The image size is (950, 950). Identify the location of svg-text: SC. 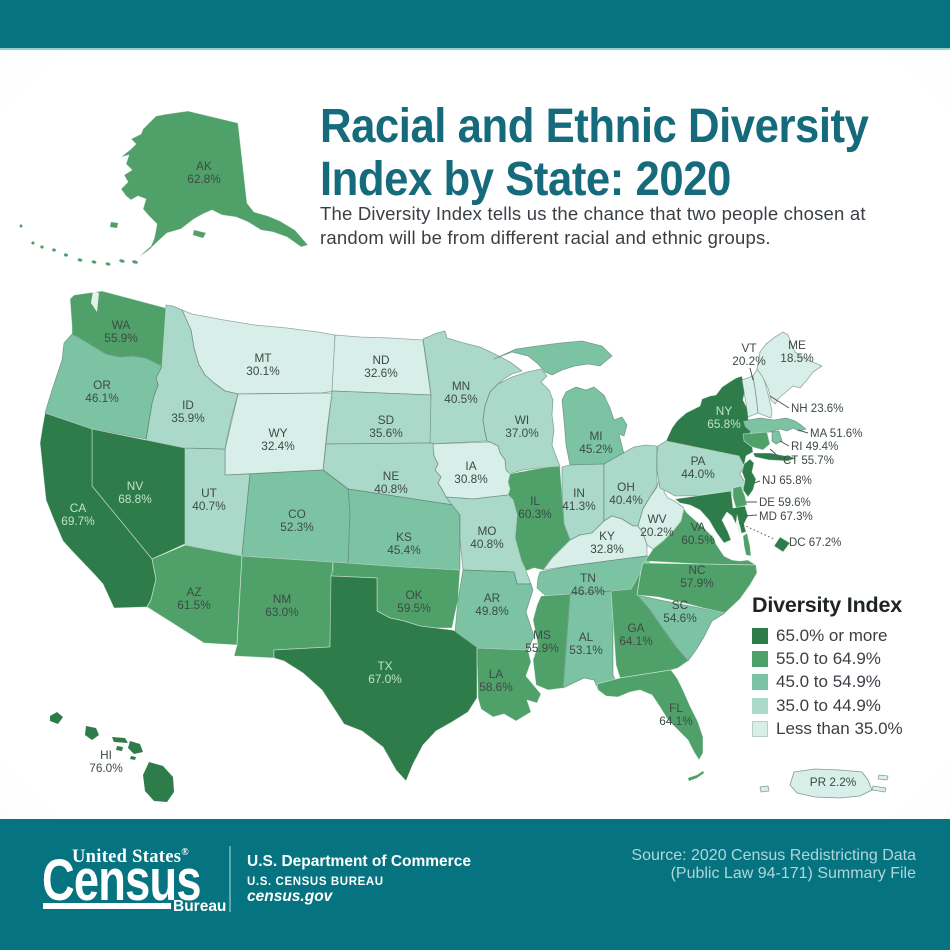
(680, 605).